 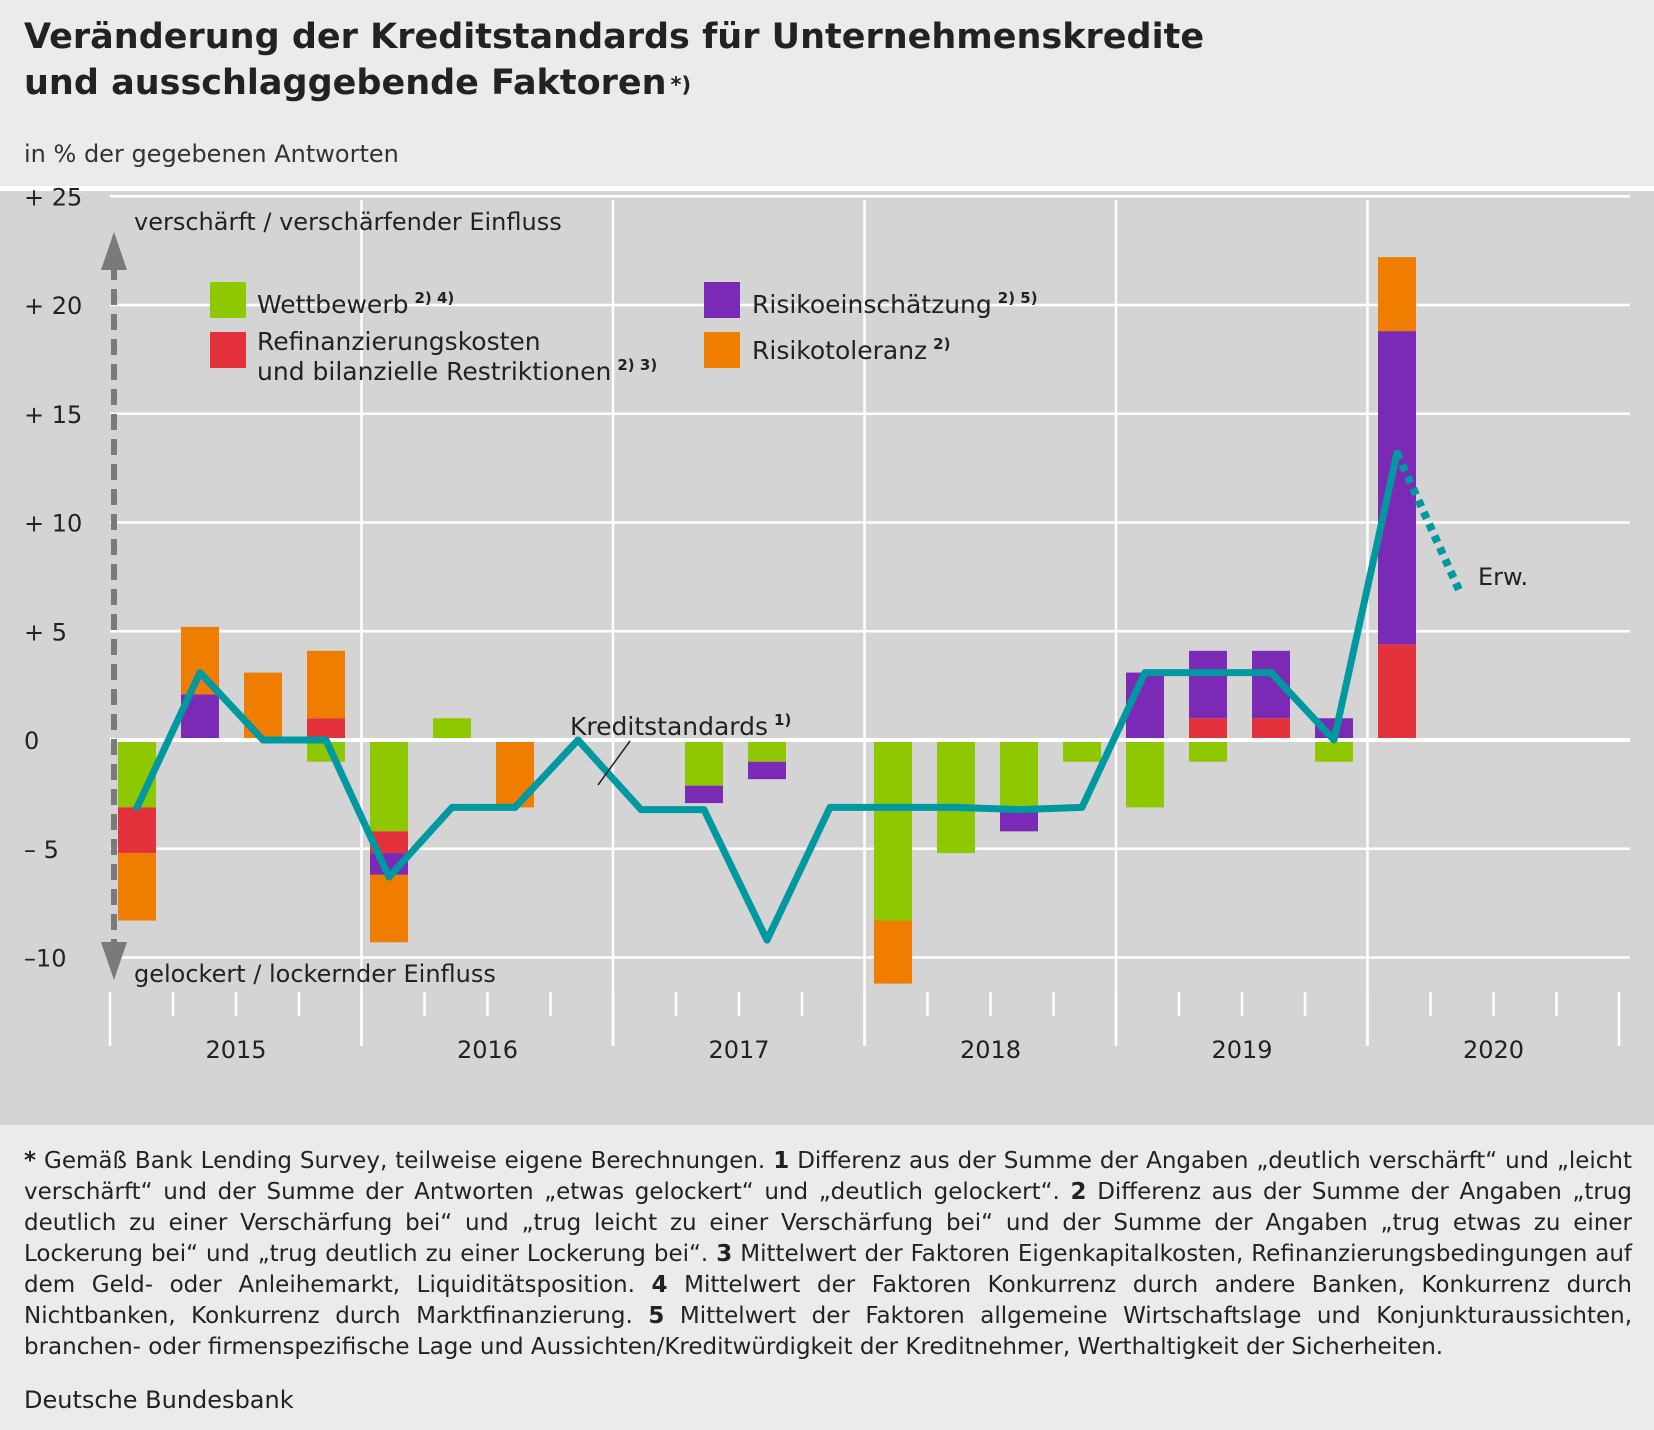 I want to click on legend-risikoeinschaetzung-sup: 2) 5), so click(x=1018, y=298).